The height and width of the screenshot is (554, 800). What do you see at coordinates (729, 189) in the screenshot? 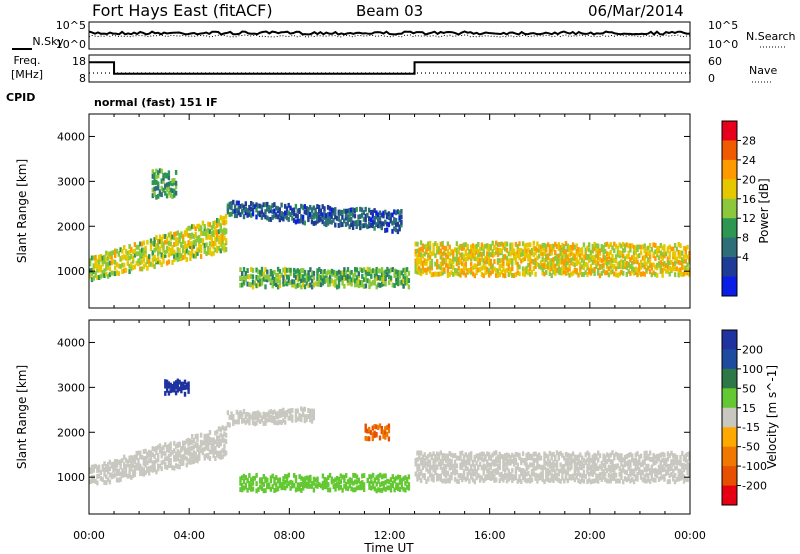
I see `power-colorbar-block` at bounding box center [729, 189].